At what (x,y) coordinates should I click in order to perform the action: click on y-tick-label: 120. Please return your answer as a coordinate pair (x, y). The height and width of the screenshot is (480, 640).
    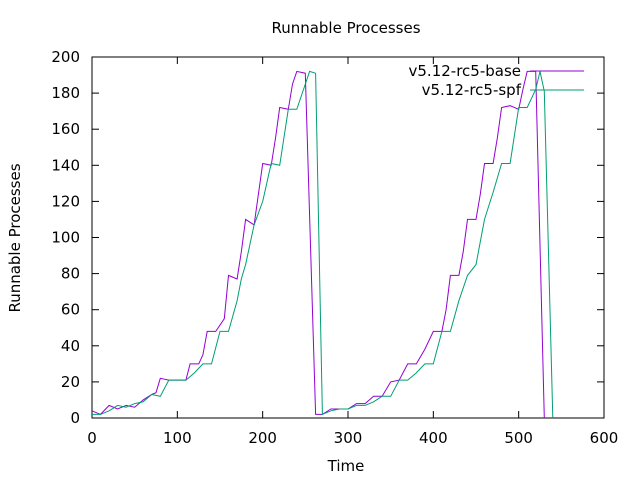
    Looking at the image, I should click on (65, 201).